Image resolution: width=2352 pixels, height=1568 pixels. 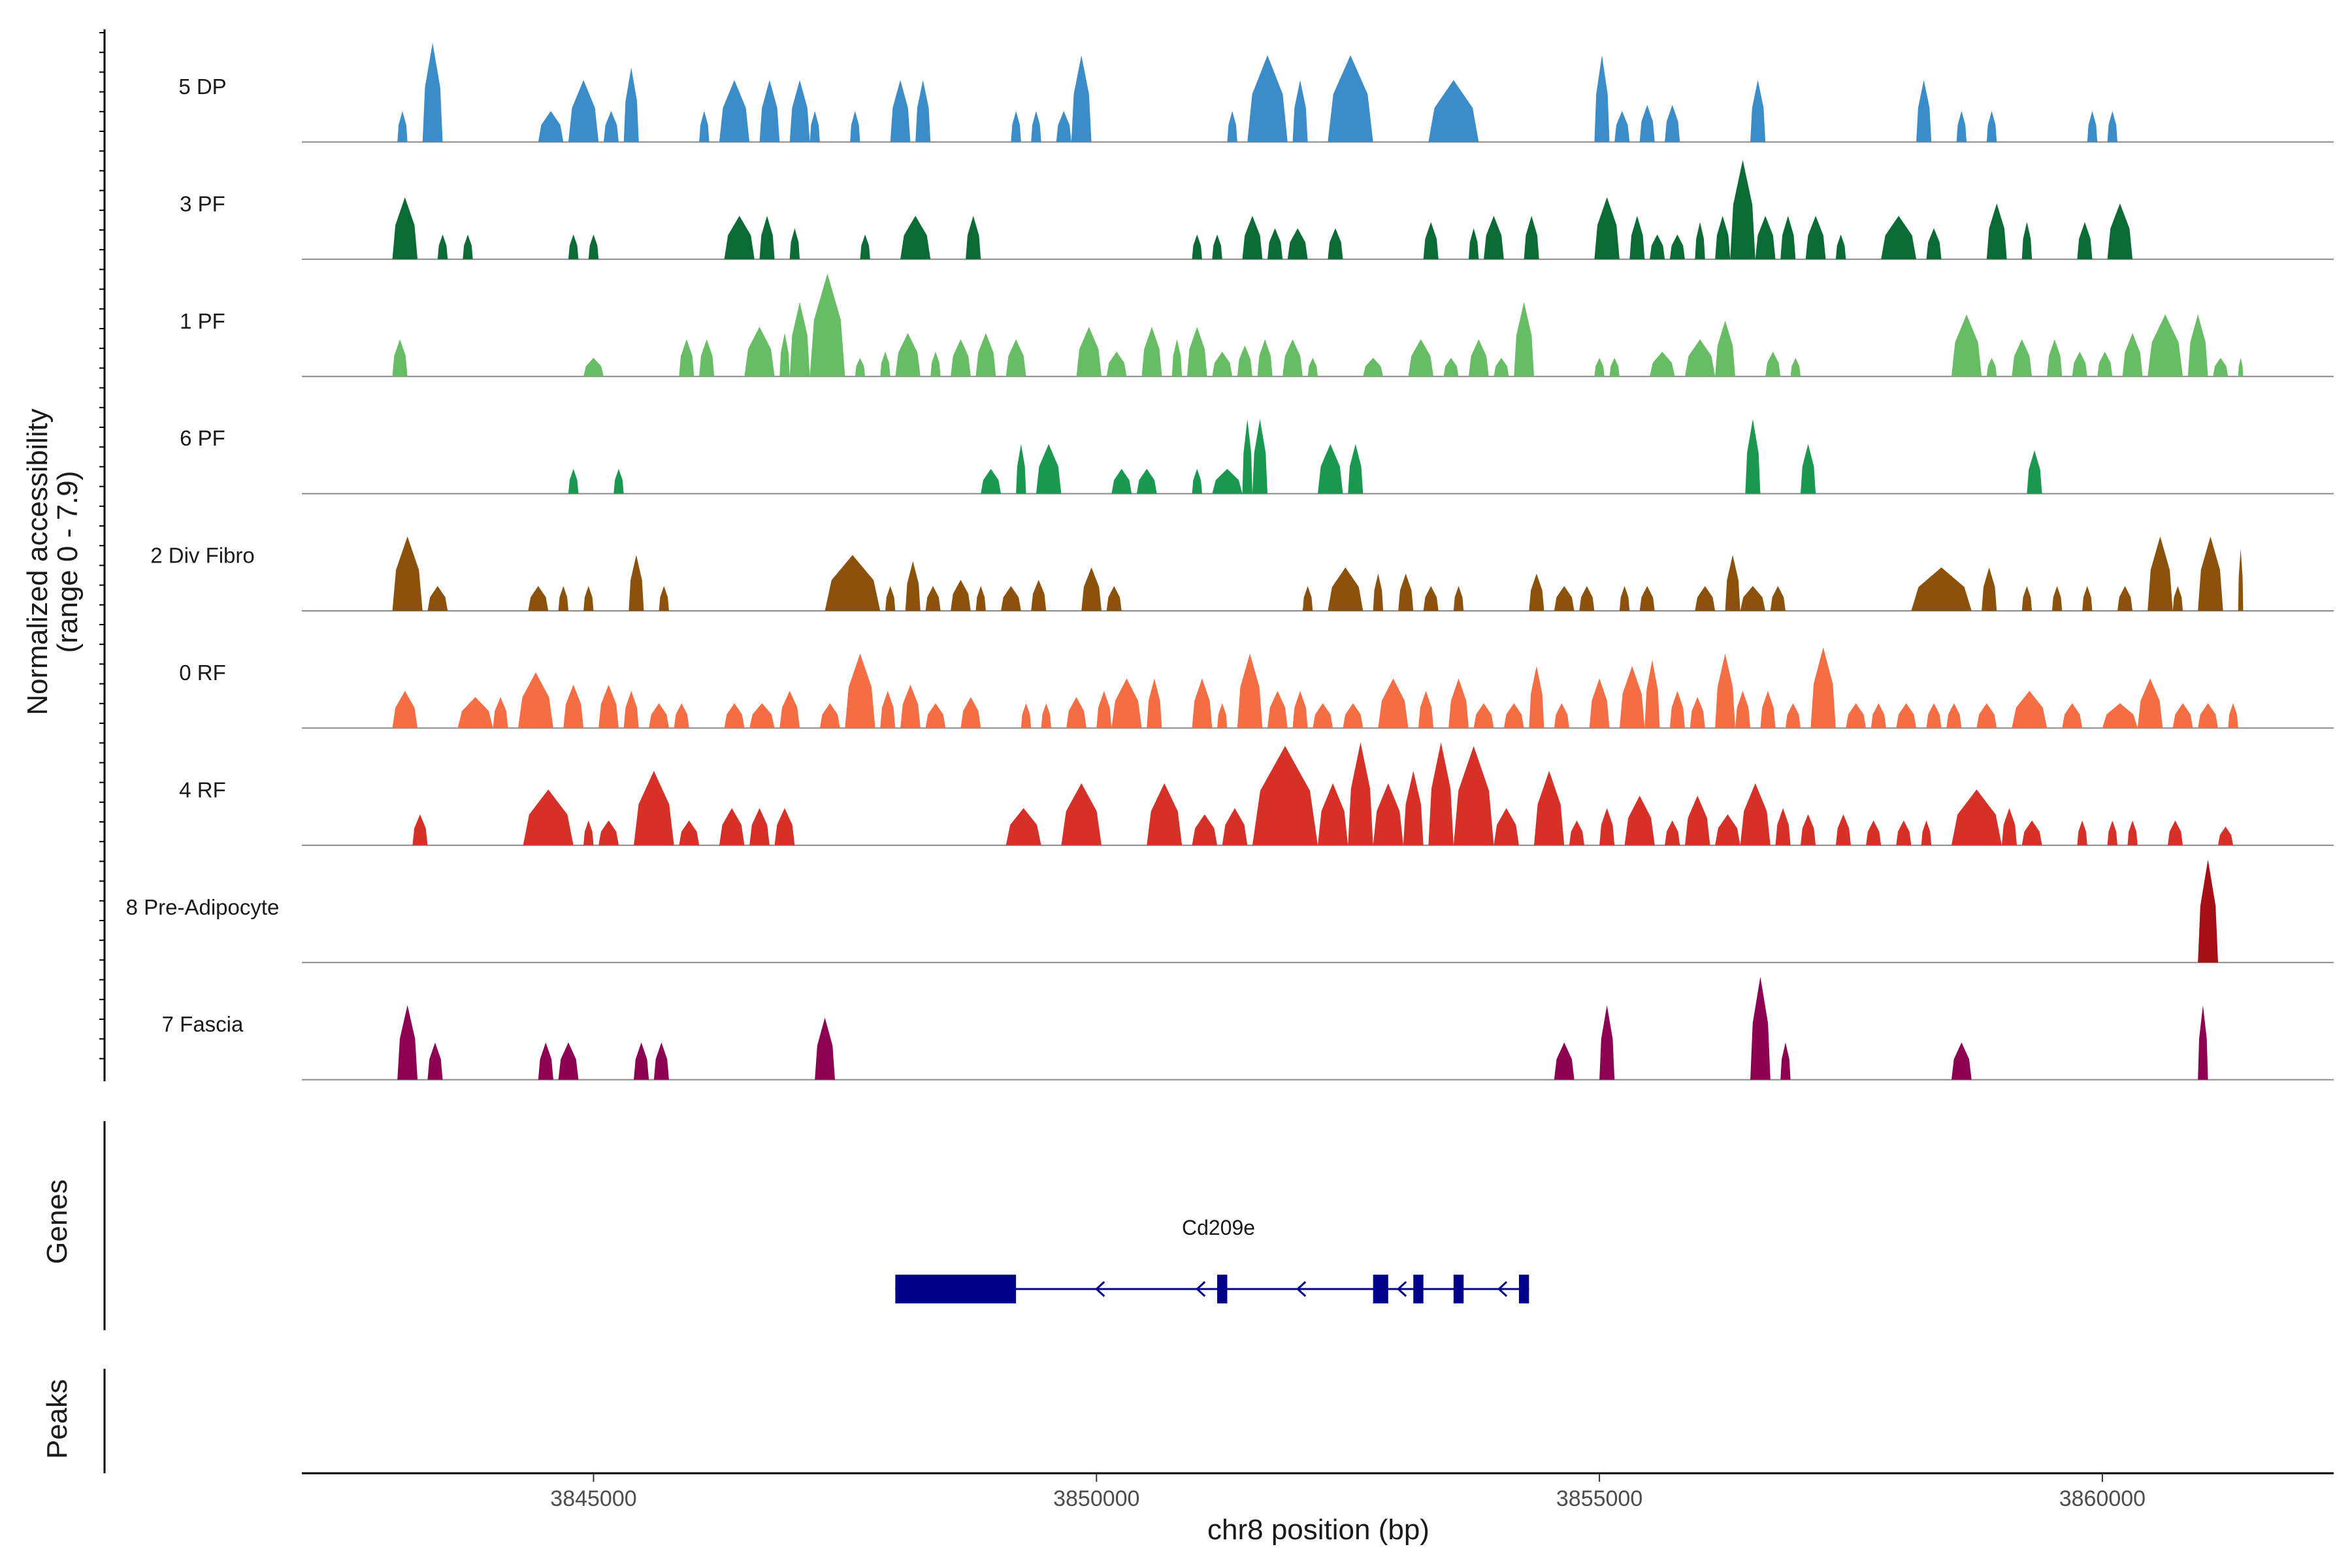 What do you see at coordinates (1256, 794) in the screenshot?
I see `track-4-rf: 4 RF` at bounding box center [1256, 794].